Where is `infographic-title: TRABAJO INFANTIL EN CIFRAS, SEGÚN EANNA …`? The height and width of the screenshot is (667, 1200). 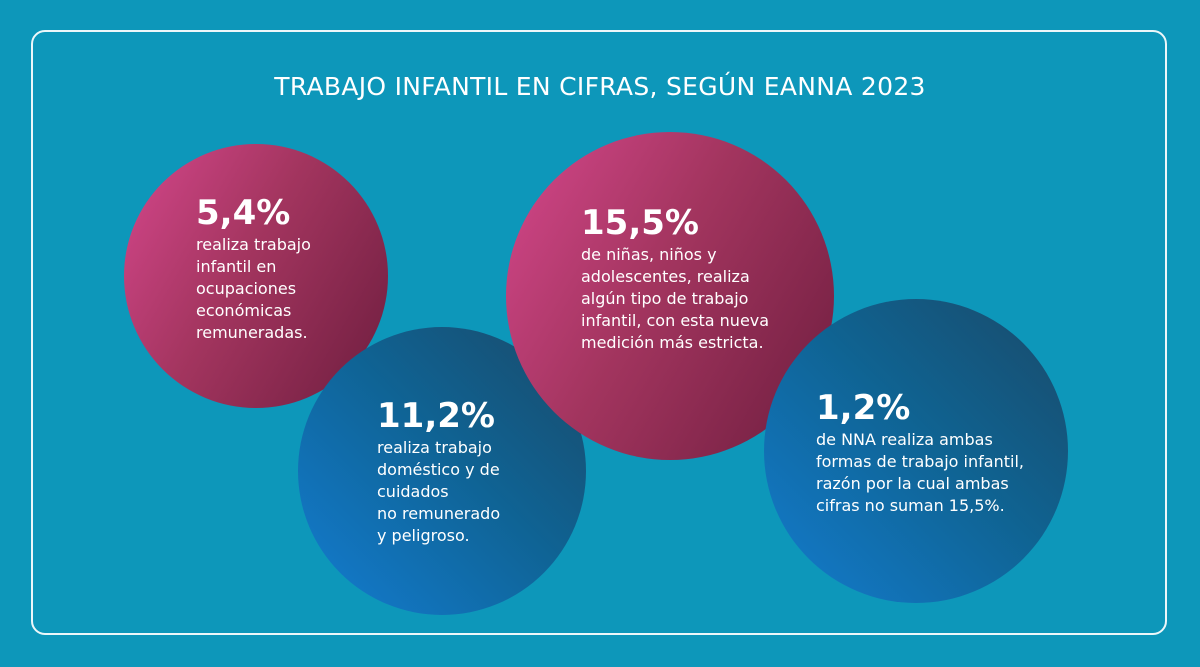 infographic-title: TRABAJO INFANTIL EN CIFRAS, SEGÚN EANNA … is located at coordinates (600, 86).